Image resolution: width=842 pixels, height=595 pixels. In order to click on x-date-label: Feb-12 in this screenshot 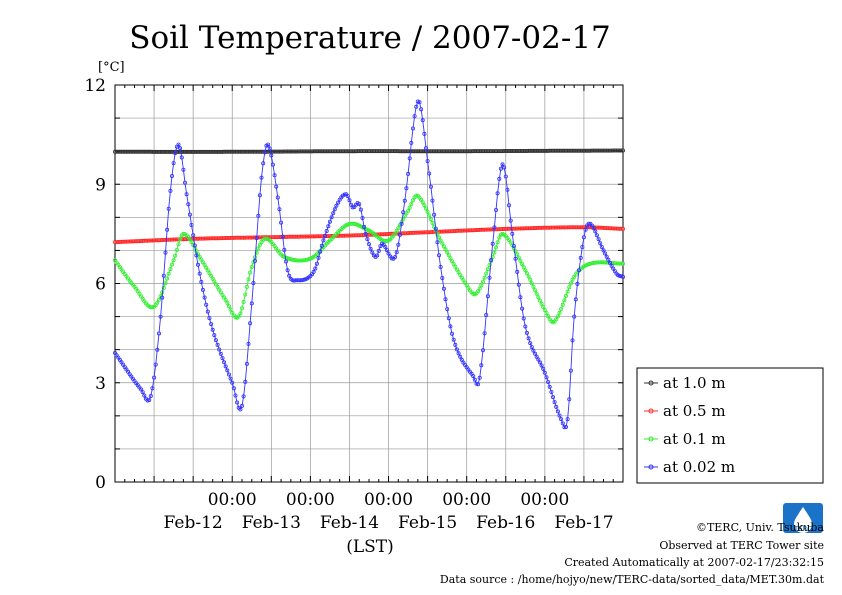, I will do `click(193, 523)`.